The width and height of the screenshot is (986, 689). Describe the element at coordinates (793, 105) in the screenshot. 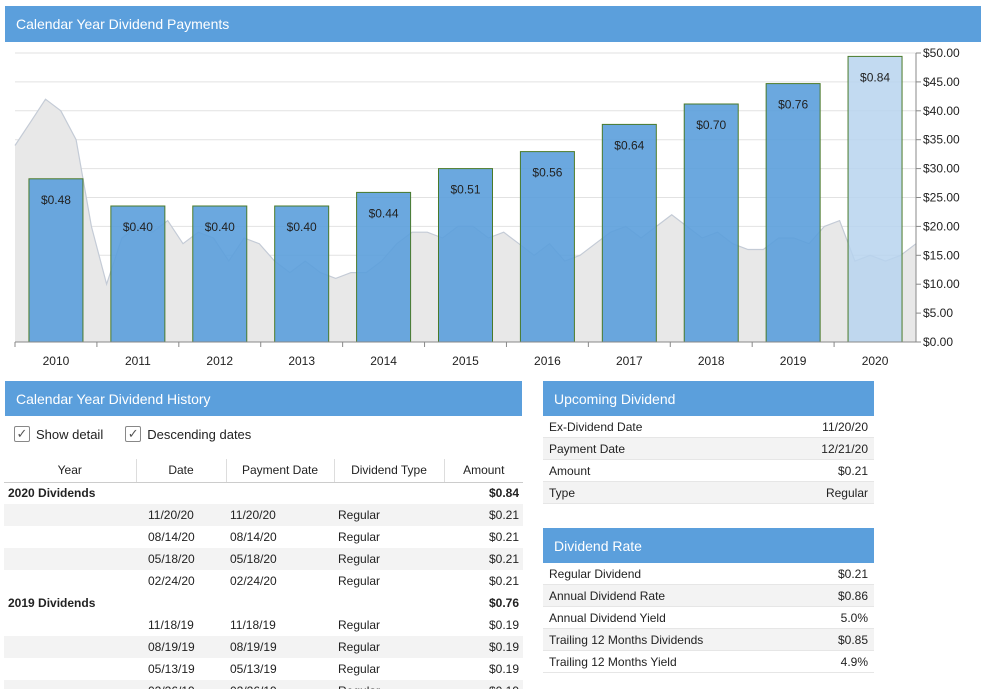

I see `bar-label: $0.76` at that location.